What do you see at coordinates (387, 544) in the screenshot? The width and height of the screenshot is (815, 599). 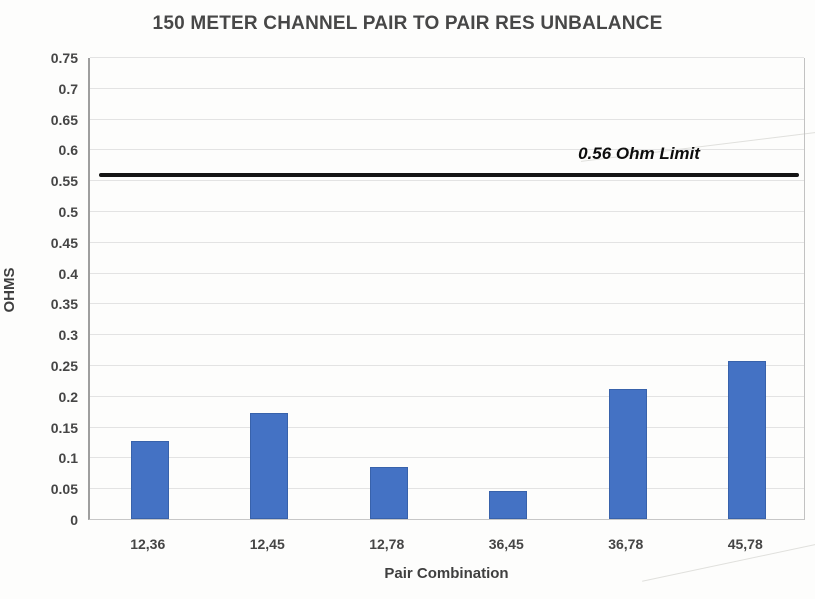 I see `x-tick-label: 12,78` at bounding box center [387, 544].